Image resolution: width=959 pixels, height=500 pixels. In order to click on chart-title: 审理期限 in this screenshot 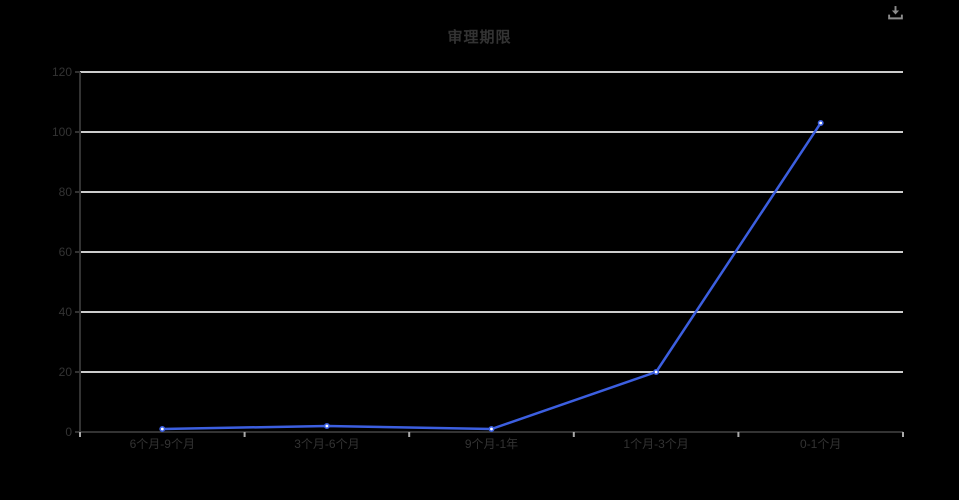, I will do `click(479, 37)`.